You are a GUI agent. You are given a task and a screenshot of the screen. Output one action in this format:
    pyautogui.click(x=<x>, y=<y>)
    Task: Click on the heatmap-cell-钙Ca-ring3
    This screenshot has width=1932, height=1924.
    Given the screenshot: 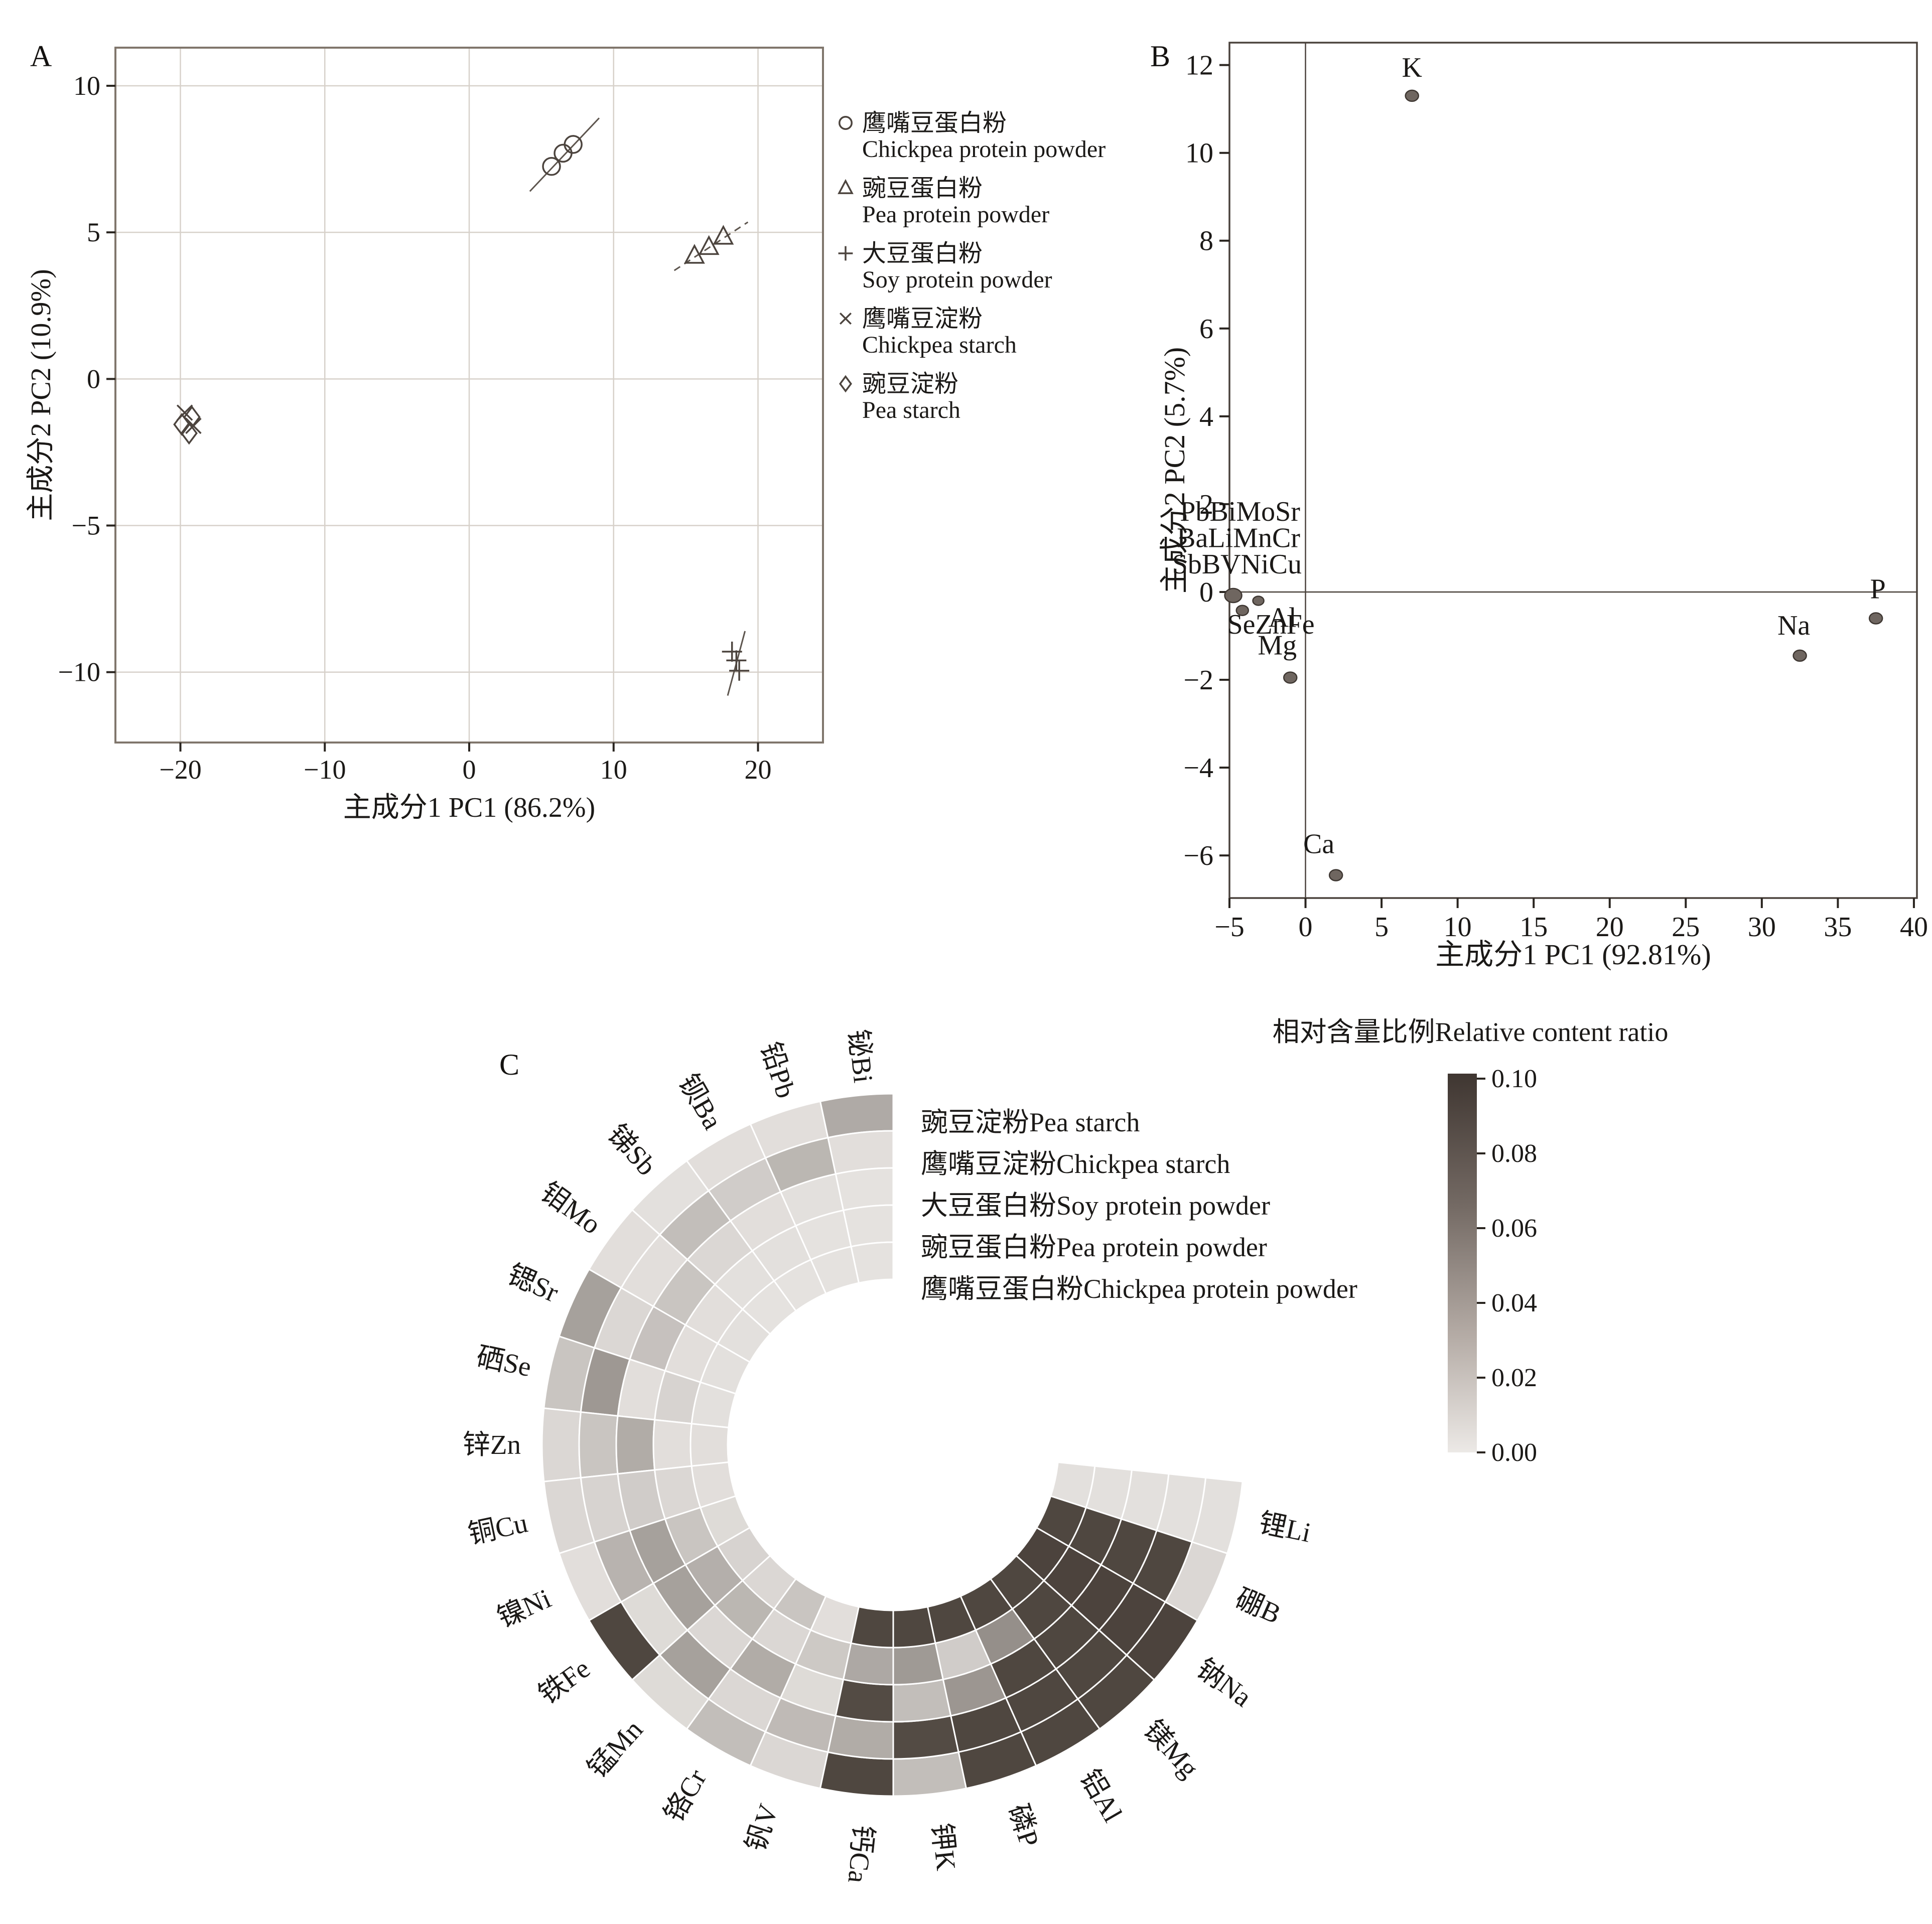 What is the action you would take?
    pyautogui.click(x=868, y=1664)
    